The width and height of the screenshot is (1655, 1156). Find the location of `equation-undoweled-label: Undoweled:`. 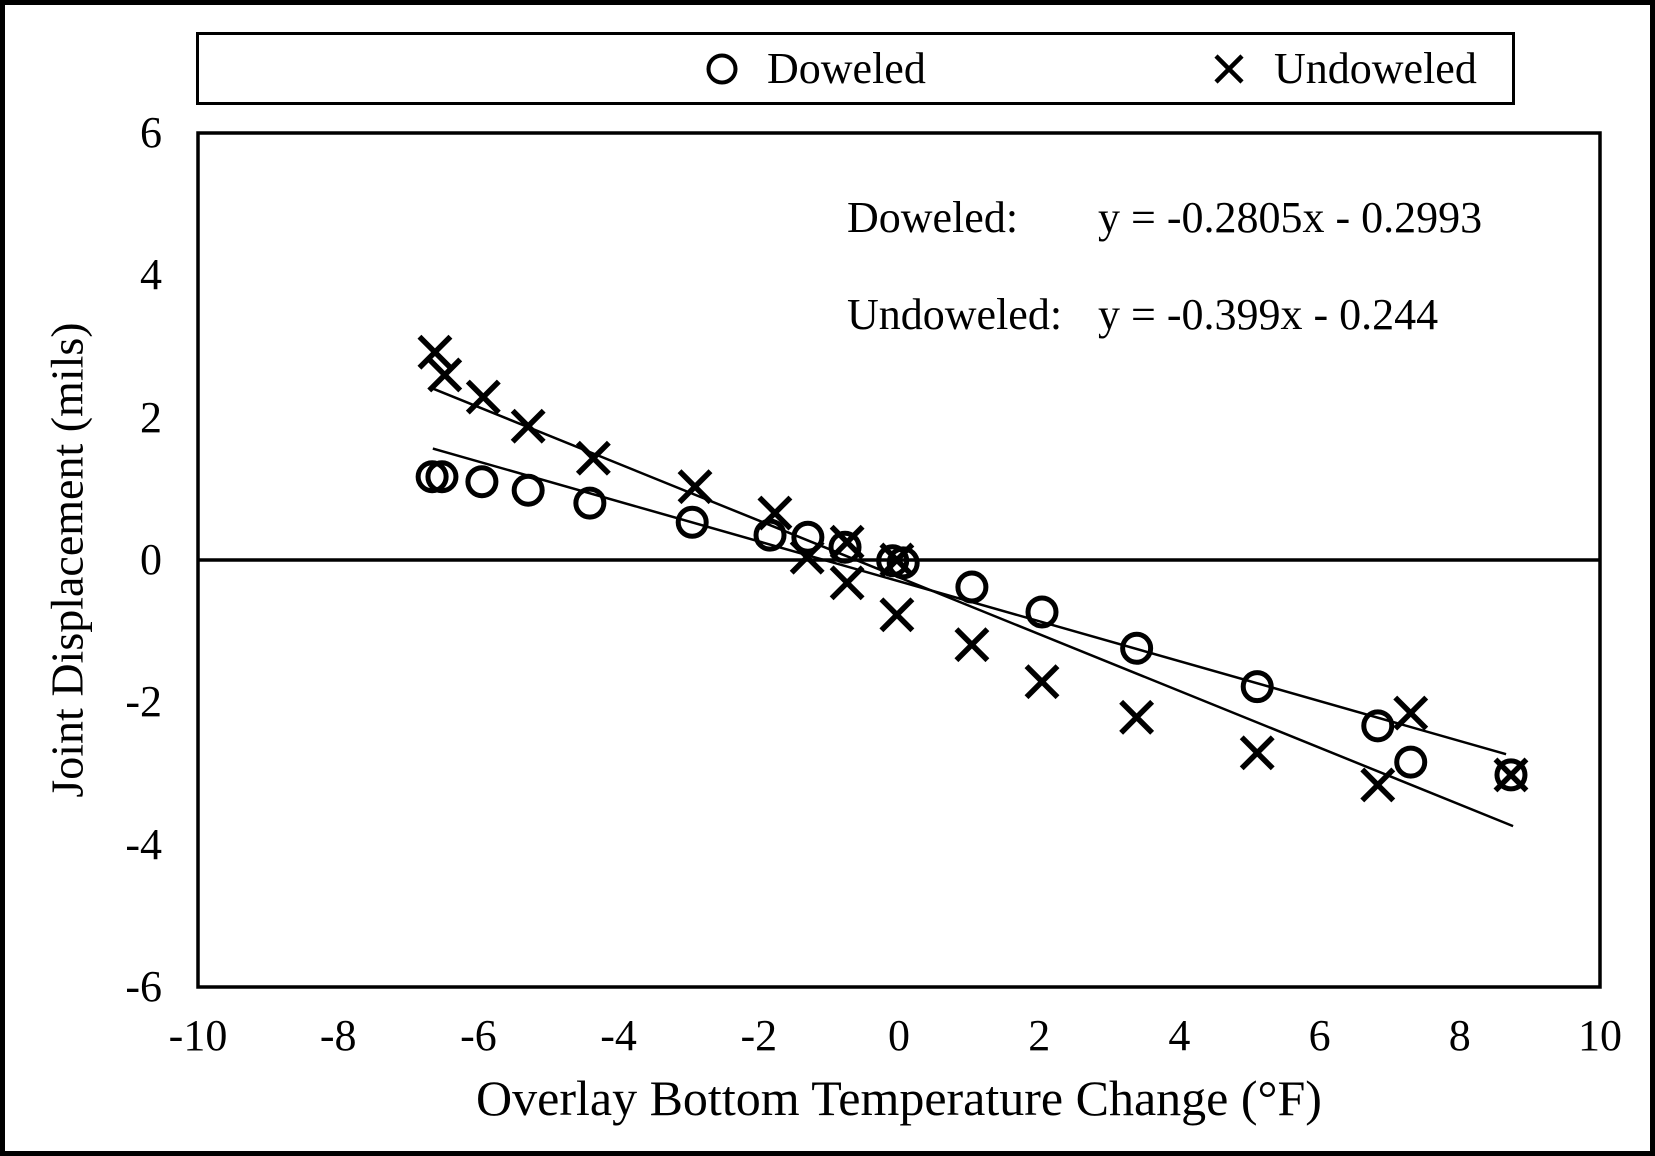

equation-undoweled-label: Undoweled: is located at coordinates (955, 314).